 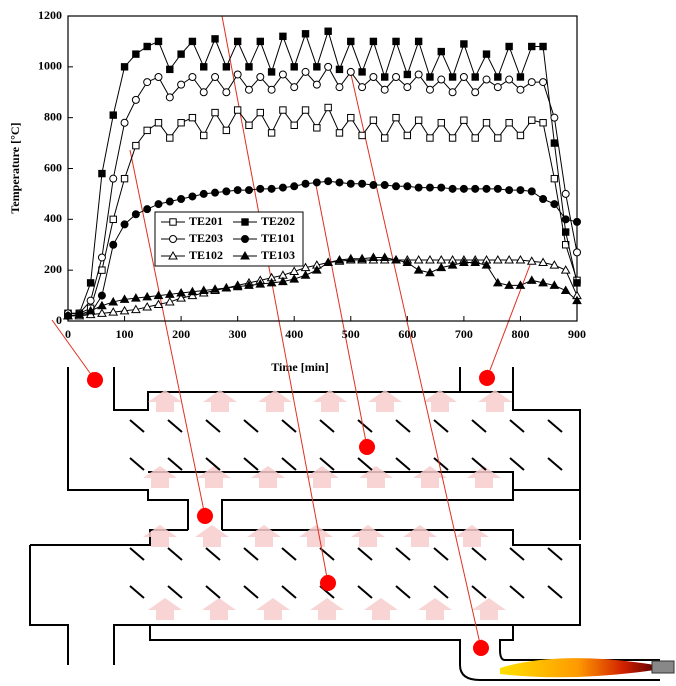 What do you see at coordinates (299, 367) in the screenshot?
I see `x-axis-label: Time [min]` at bounding box center [299, 367].